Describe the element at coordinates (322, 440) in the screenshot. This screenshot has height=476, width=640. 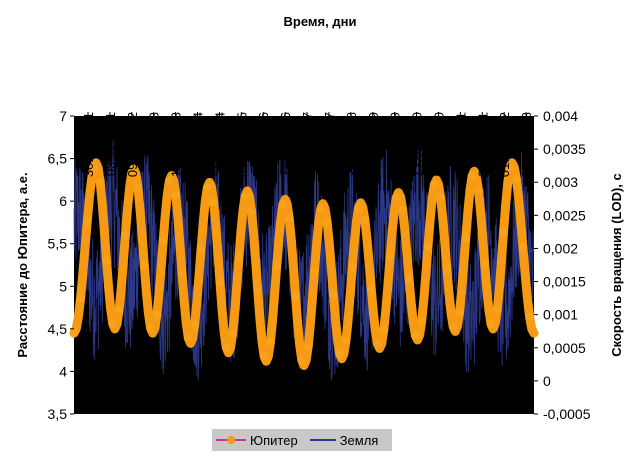
I see `earth-line-icon` at that location.